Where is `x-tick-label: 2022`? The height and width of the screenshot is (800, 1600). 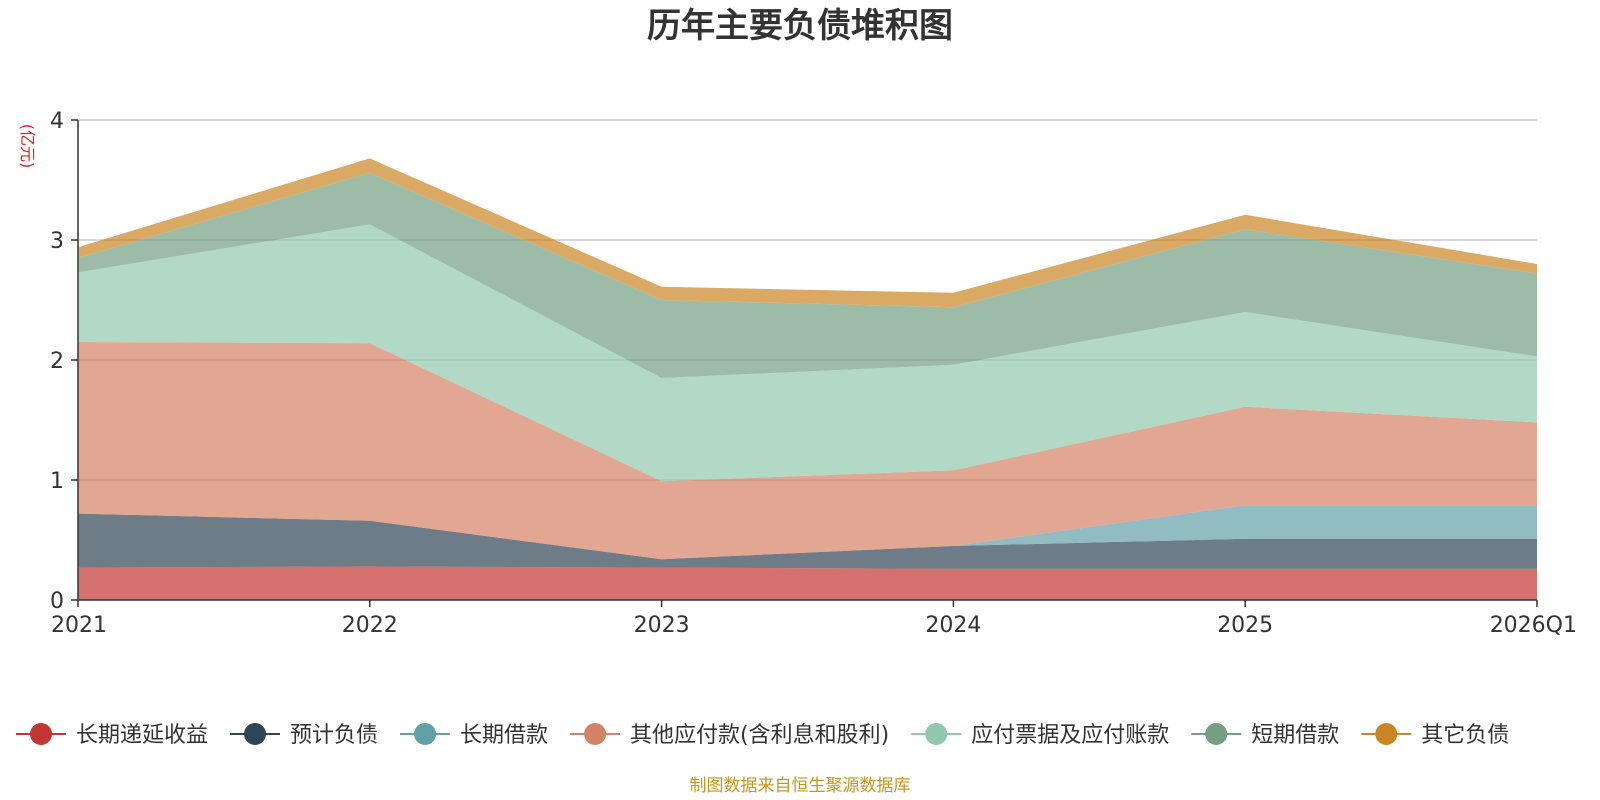
x-tick-label: 2022 is located at coordinates (370, 625).